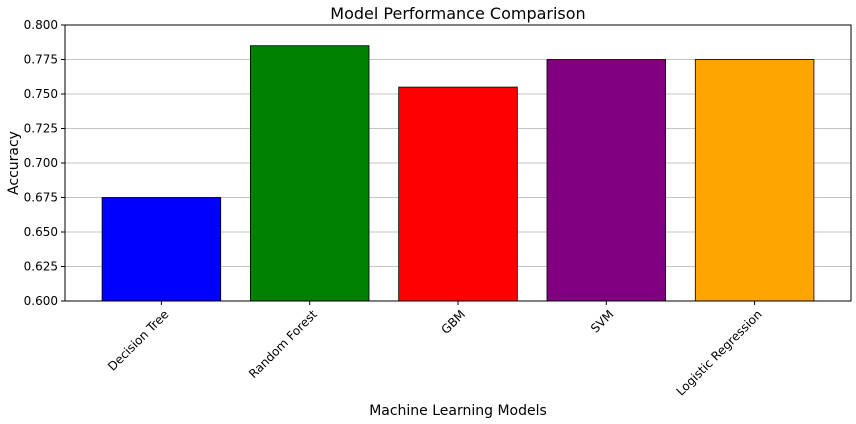 The height and width of the screenshot is (424, 856). I want to click on bar-decision-tree, so click(161, 249).